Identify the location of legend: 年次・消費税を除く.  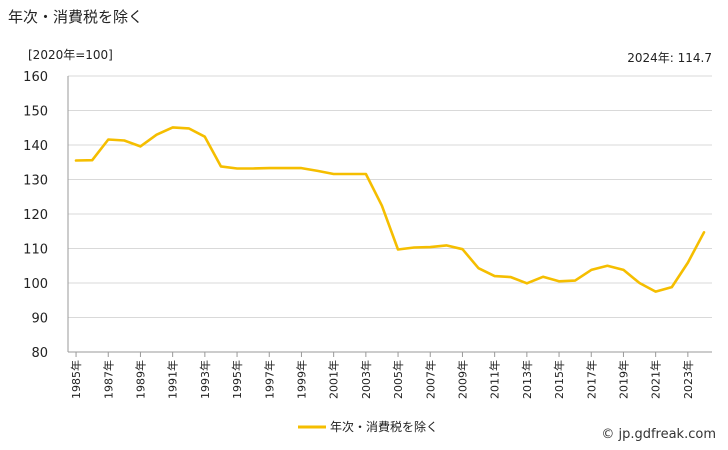
(368, 426).